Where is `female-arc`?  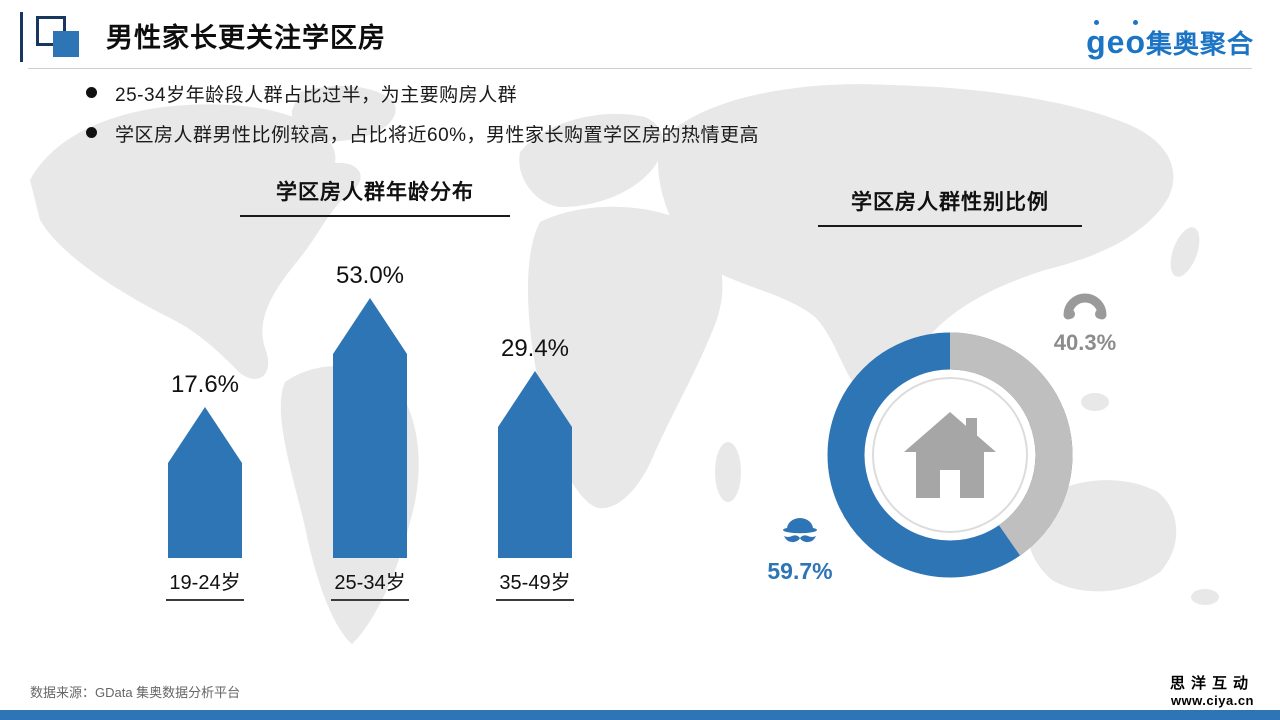 female-arc is located at coordinates (950, 455).